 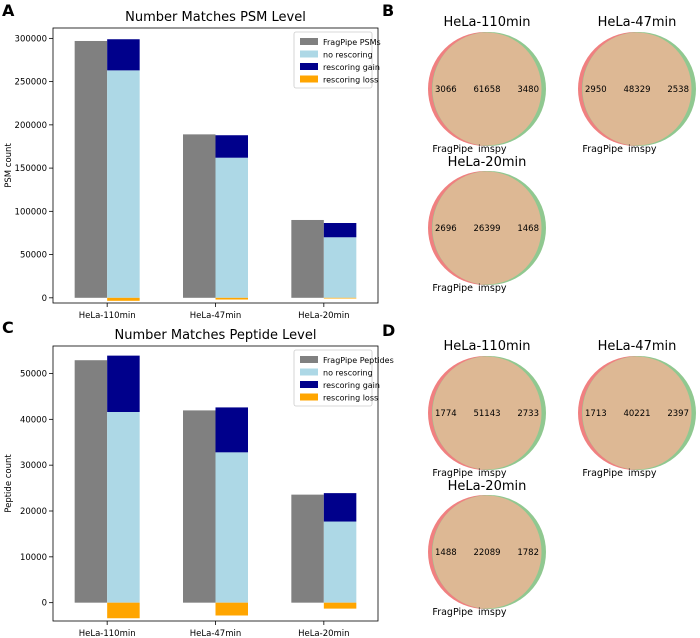 I want to click on y-tick-label: 300000, so click(x=31, y=39).